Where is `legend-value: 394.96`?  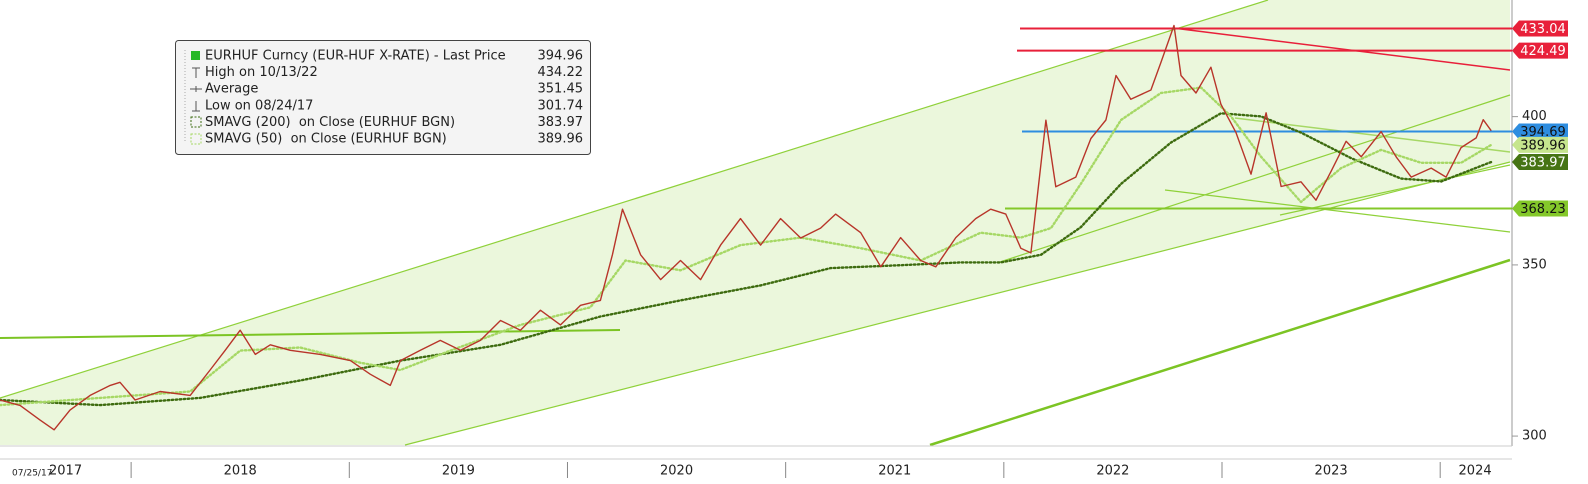 legend-value: 394.96 is located at coordinates (561, 56).